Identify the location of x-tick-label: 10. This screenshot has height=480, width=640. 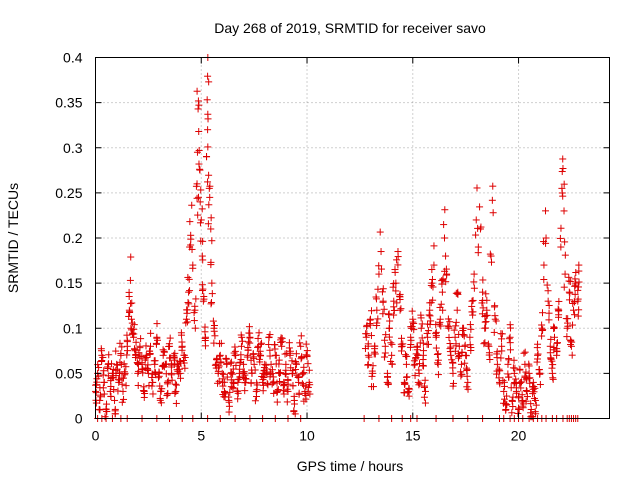
(307, 436).